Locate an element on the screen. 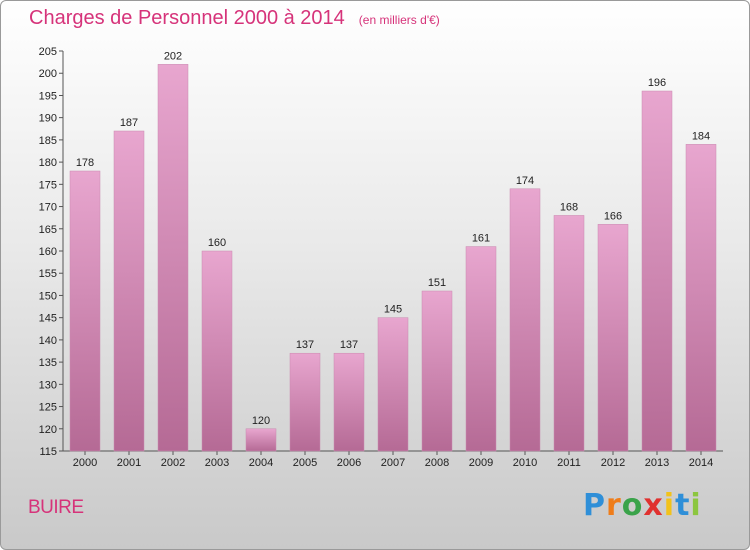  bar-2004 is located at coordinates (261, 440).